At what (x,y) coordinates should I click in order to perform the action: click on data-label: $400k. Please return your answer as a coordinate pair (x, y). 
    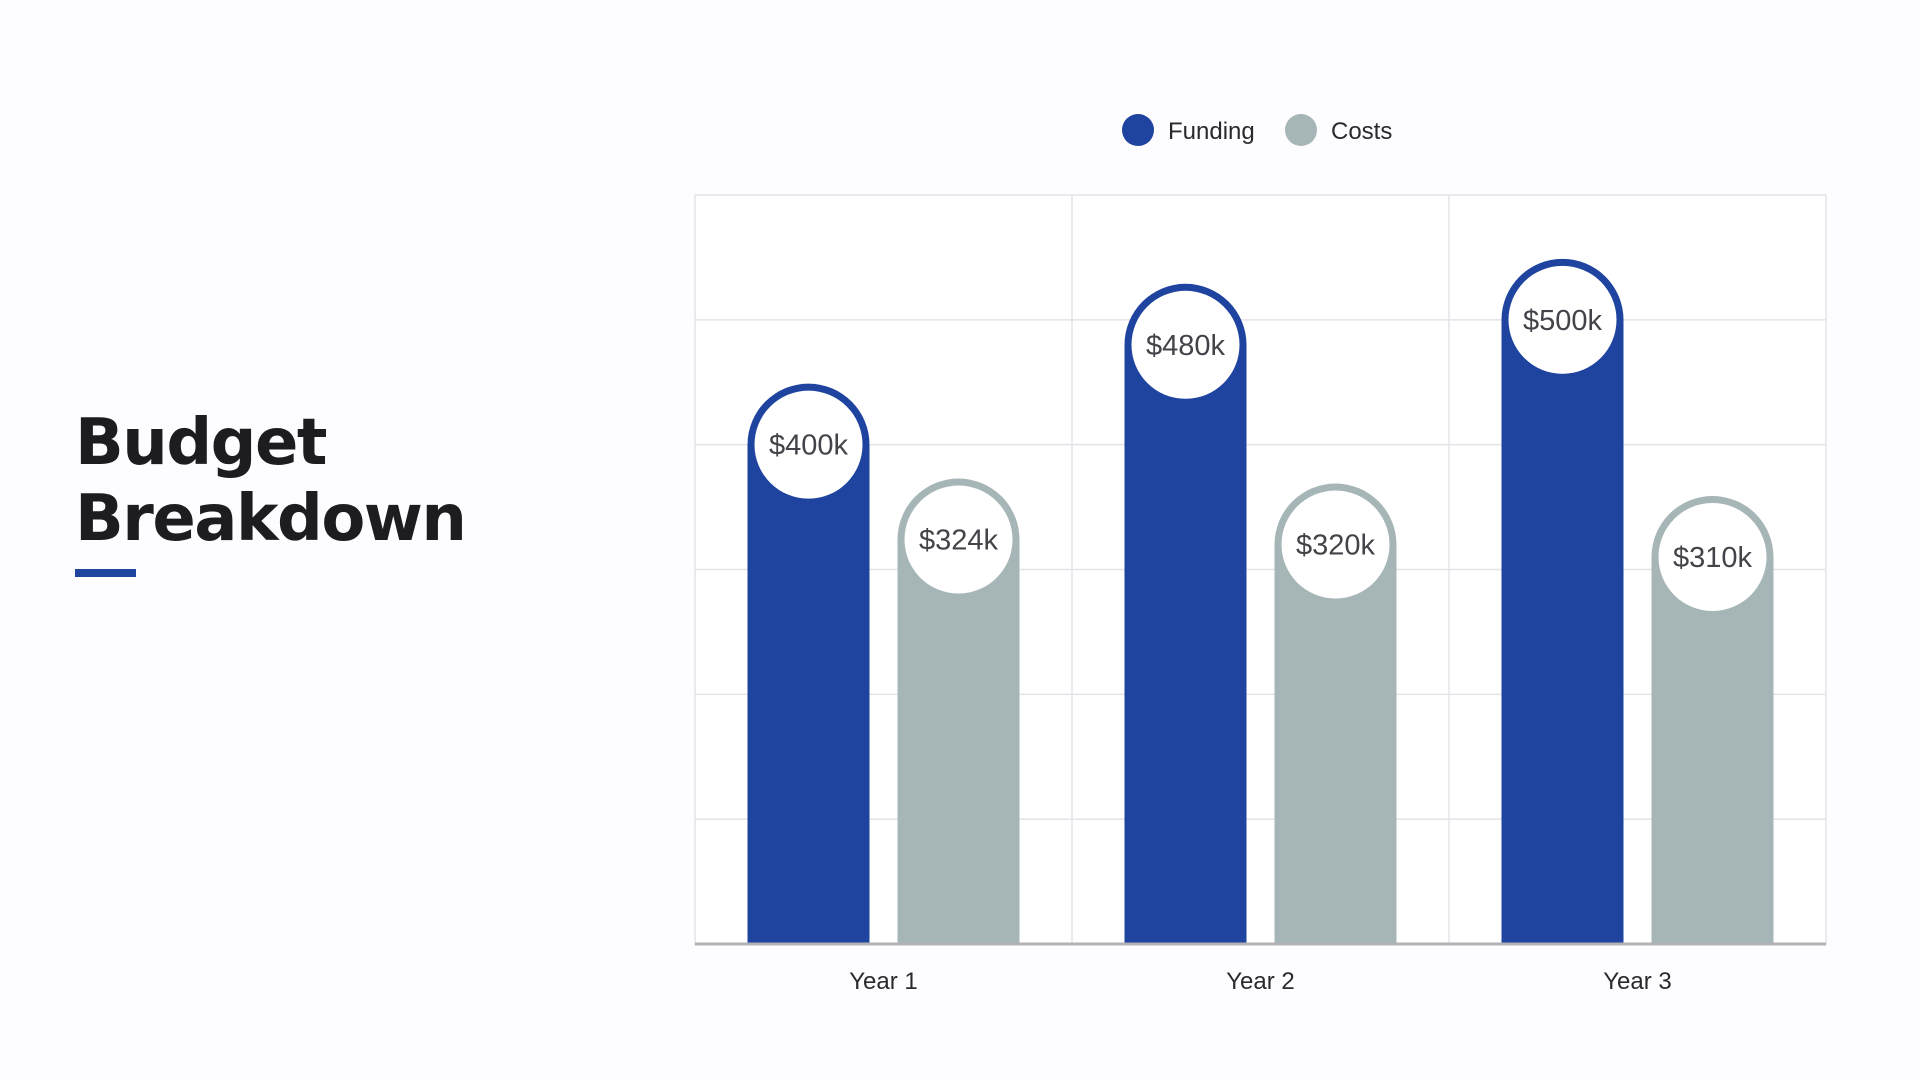
    Looking at the image, I should click on (809, 446).